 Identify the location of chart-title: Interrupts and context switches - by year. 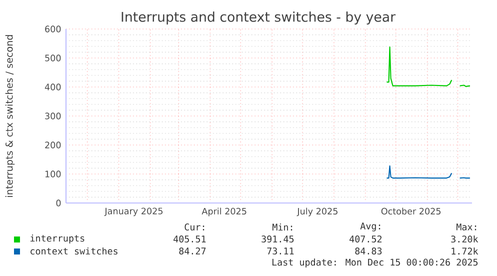
(259, 18).